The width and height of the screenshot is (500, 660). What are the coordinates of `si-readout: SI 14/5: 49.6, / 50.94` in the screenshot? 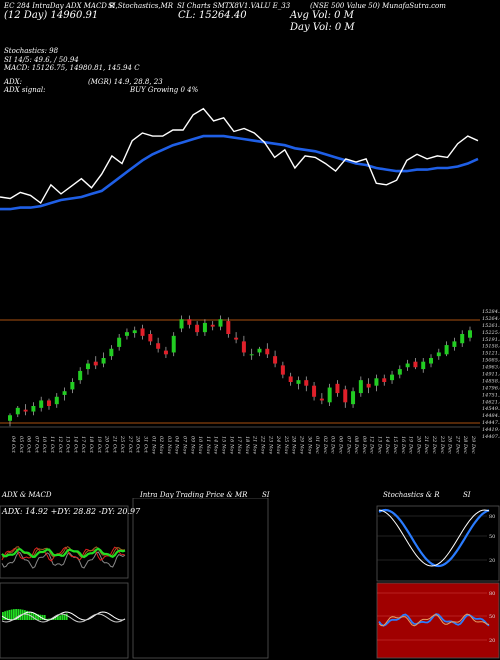 It's located at (41, 60).